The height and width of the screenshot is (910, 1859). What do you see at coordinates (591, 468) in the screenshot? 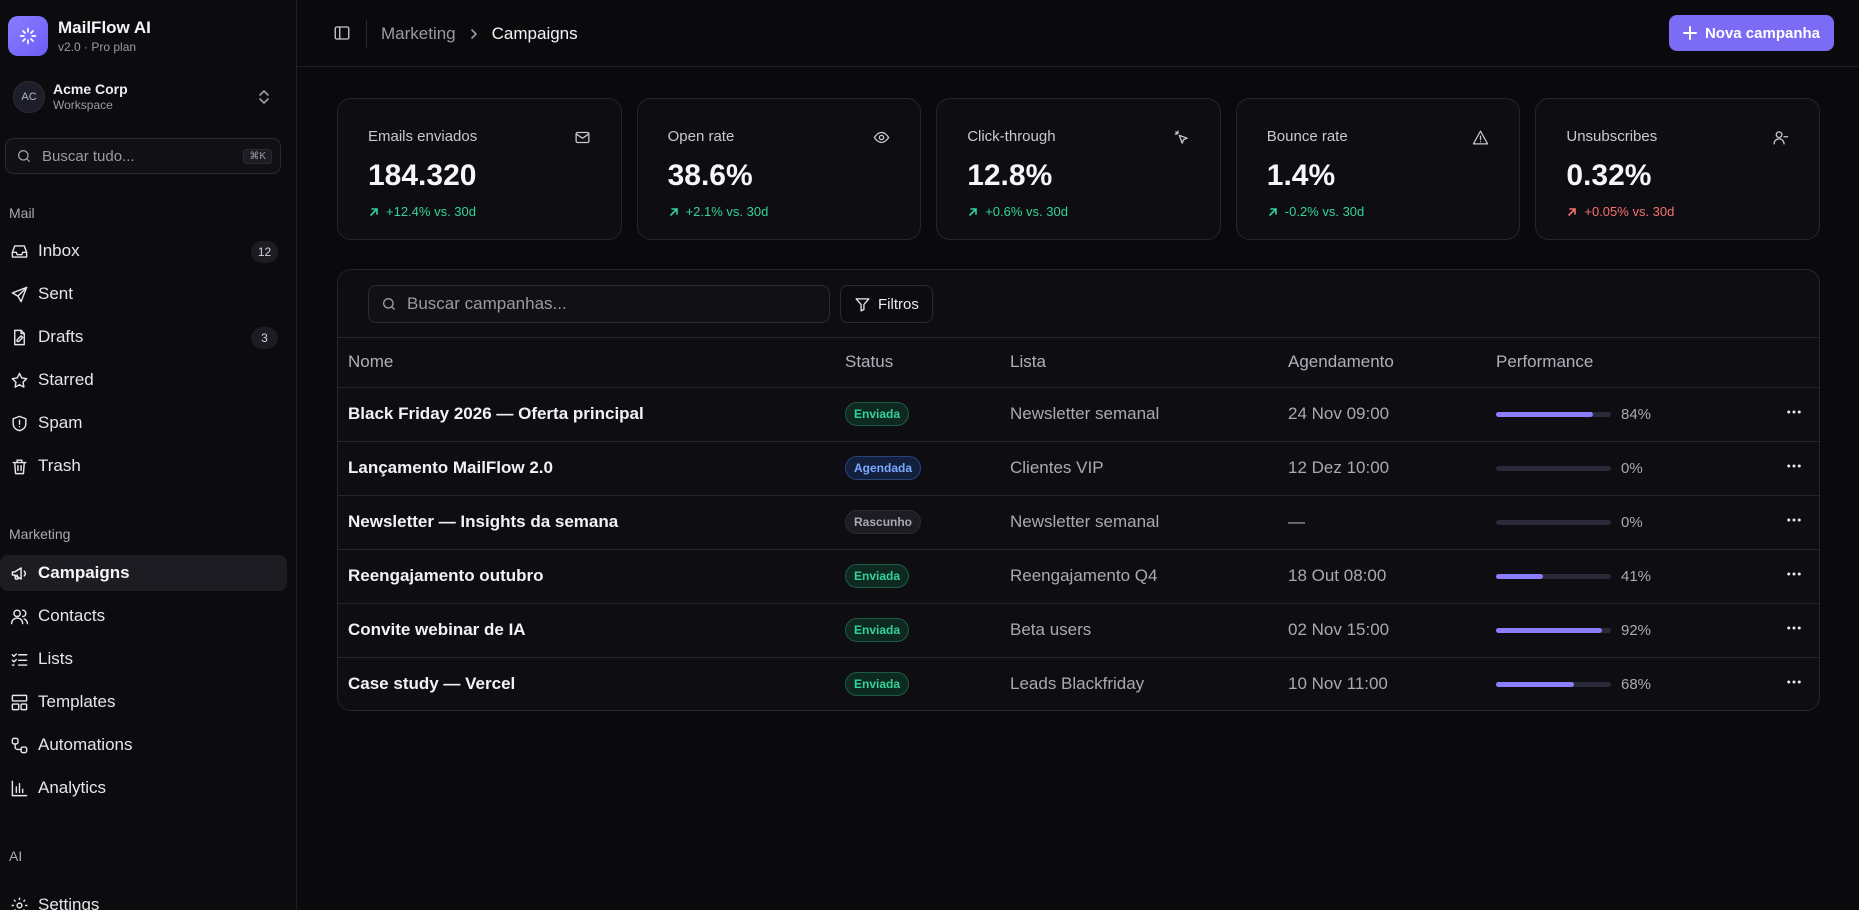
I see `campaign-name: Lançamento MailFlow 2.0` at bounding box center [591, 468].